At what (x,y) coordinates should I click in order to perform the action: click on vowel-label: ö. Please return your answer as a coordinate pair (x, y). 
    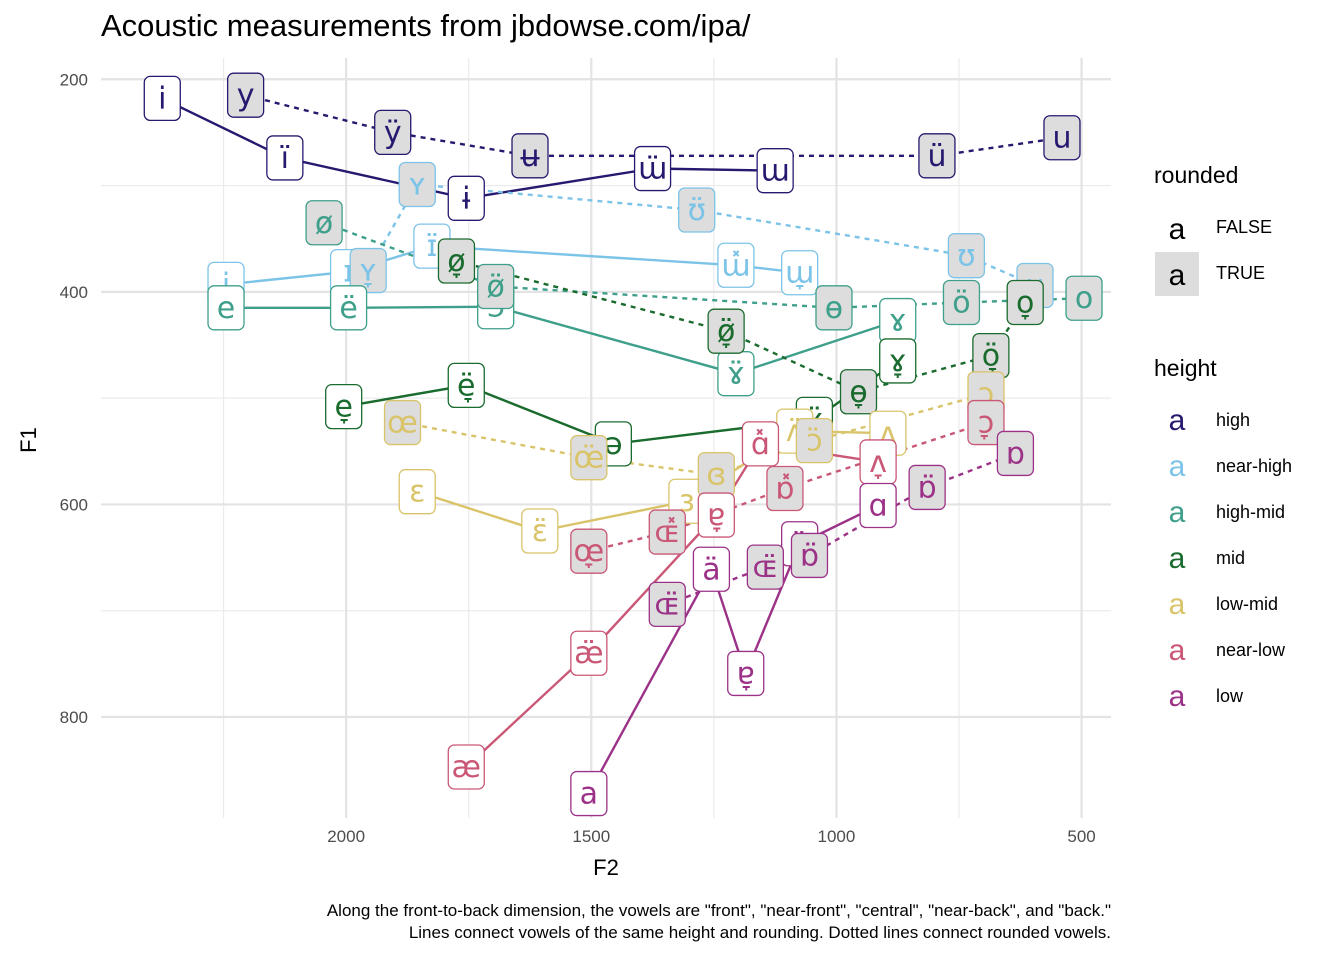
    Looking at the image, I should click on (961, 302).